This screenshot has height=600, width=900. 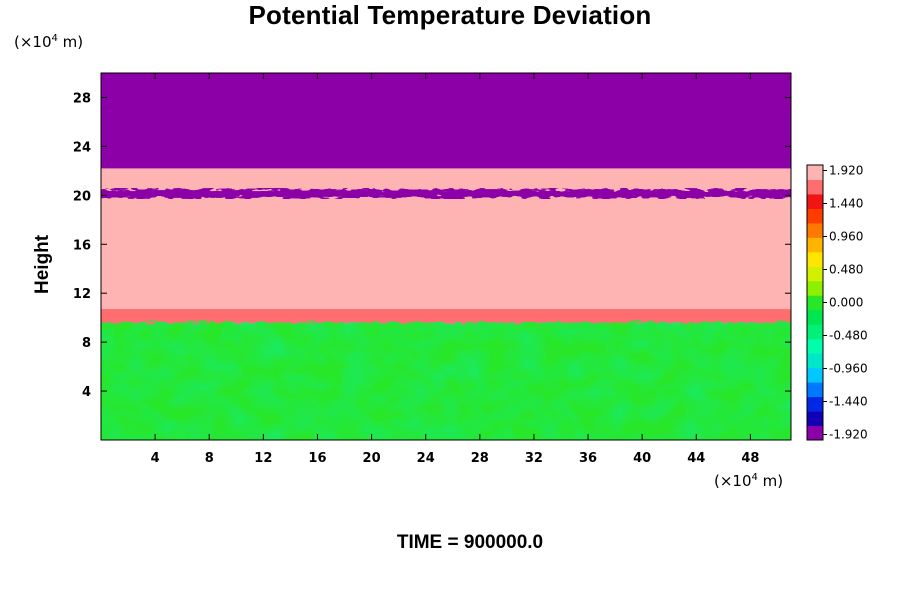 What do you see at coordinates (470, 542) in the screenshot?
I see `time-label: TIME = 900000.0` at bounding box center [470, 542].